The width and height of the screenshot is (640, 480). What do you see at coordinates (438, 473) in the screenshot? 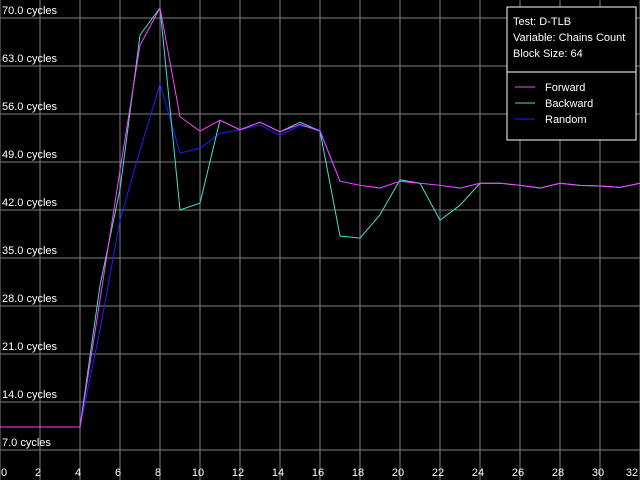
I see `x-tick-label: 22` at bounding box center [438, 473].